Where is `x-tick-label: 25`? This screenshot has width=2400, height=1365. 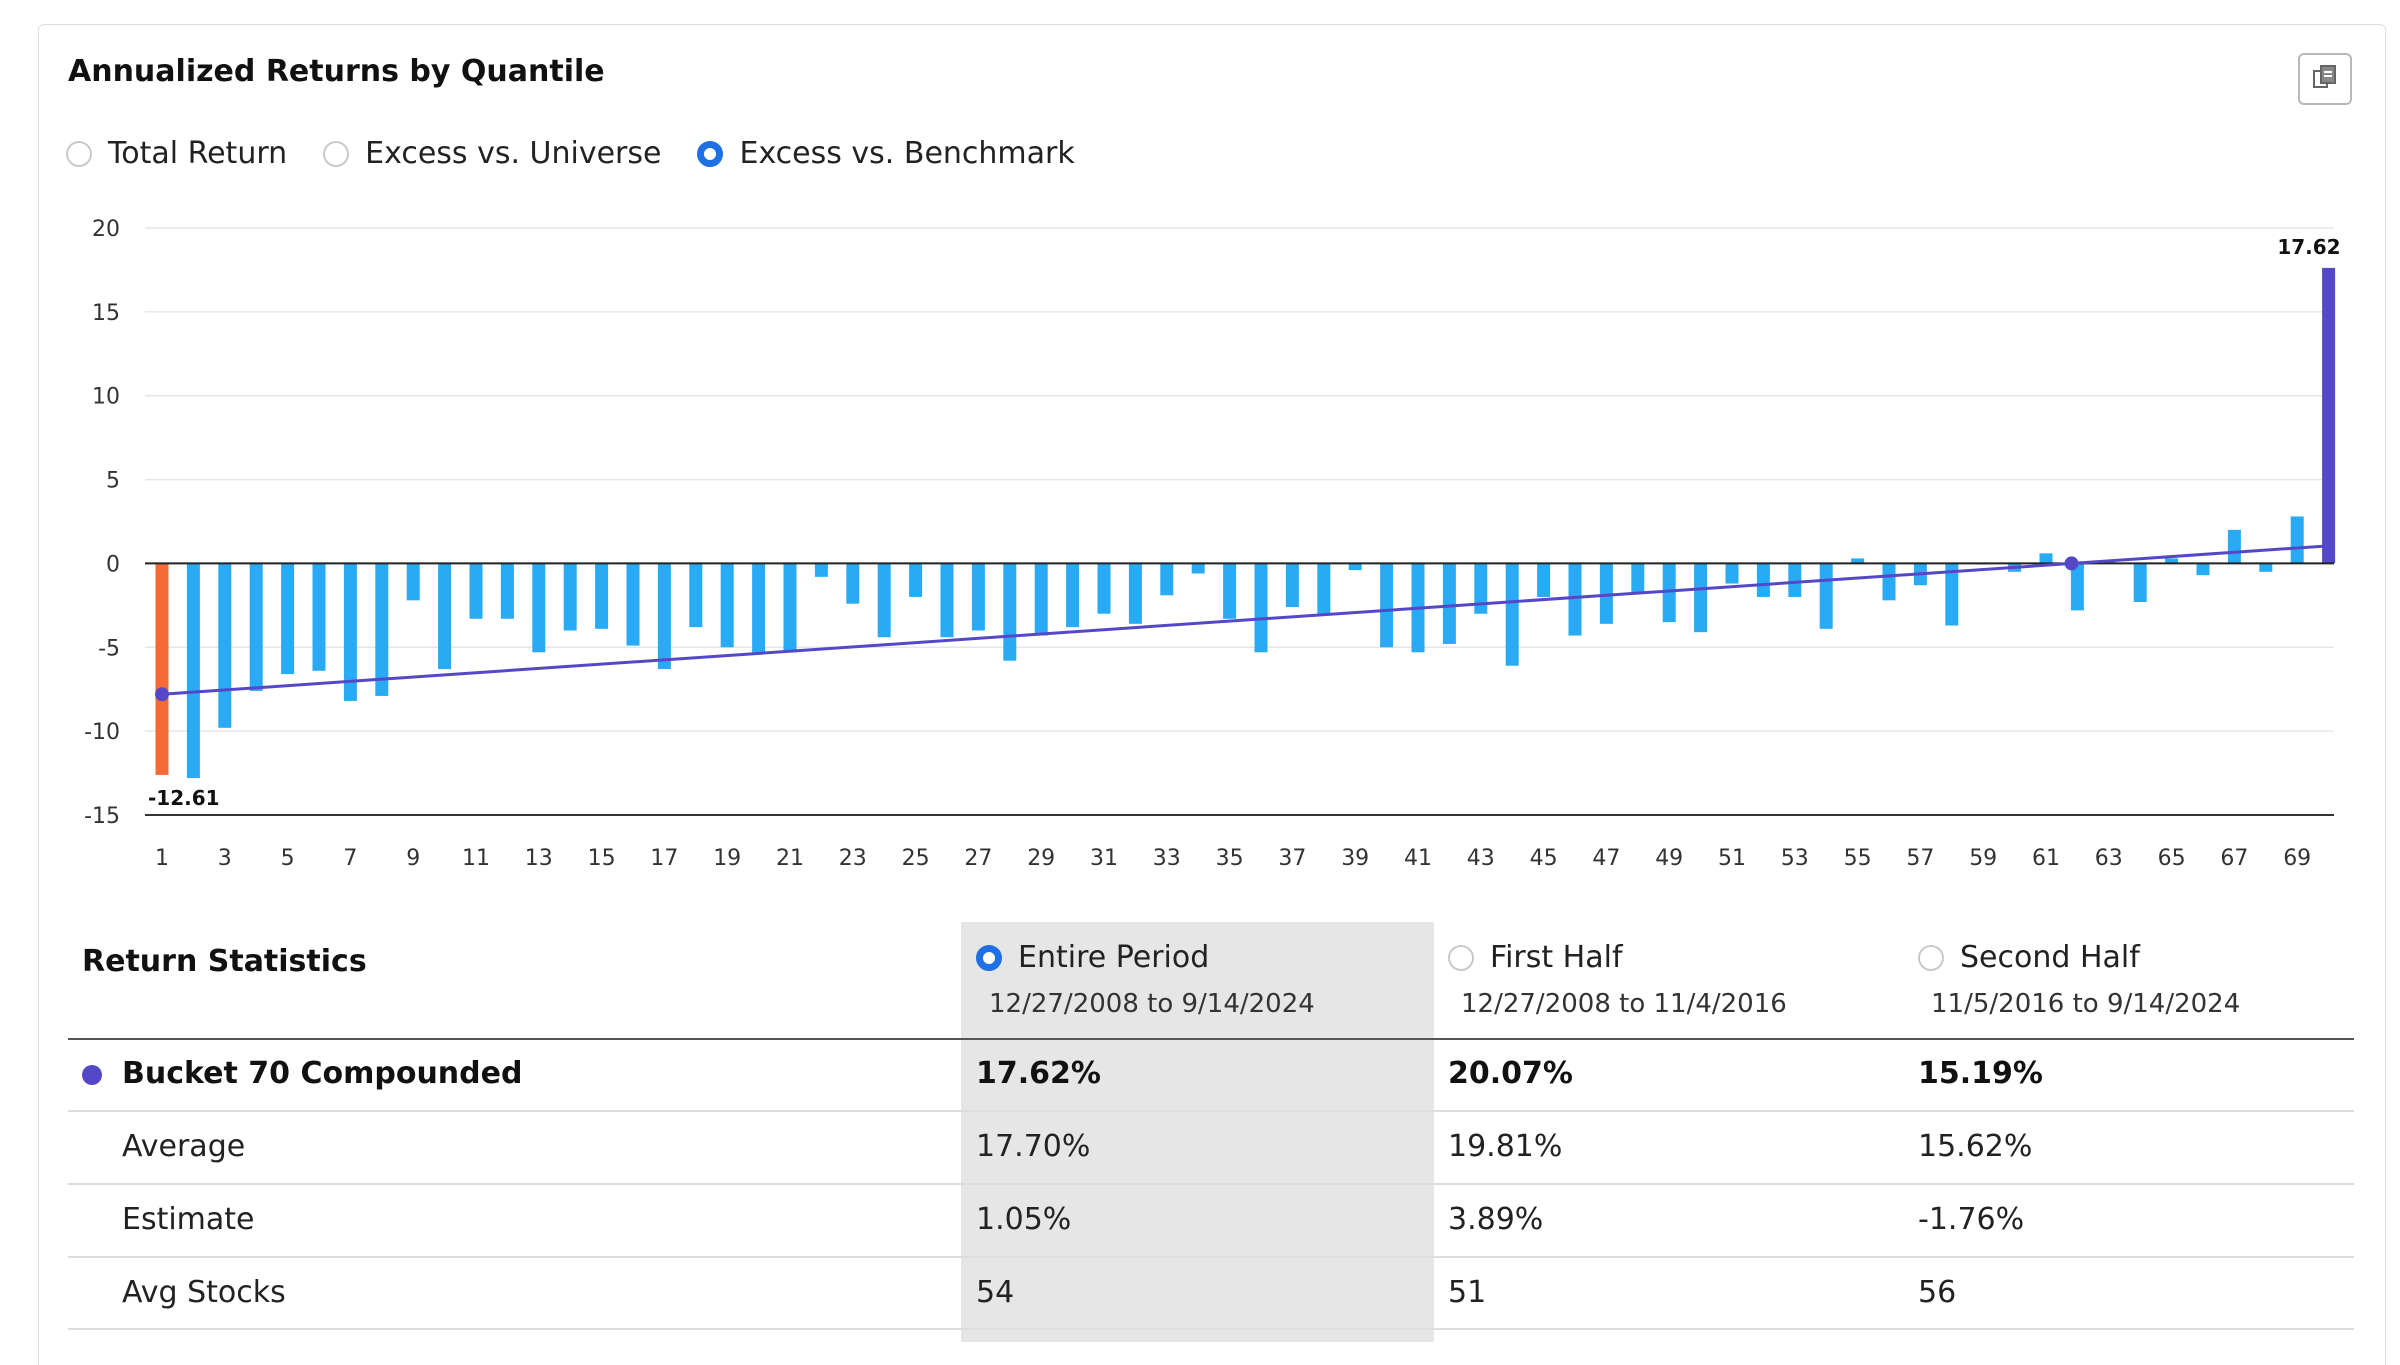
x-tick-label: 25 is located at coordinates (916, 858).